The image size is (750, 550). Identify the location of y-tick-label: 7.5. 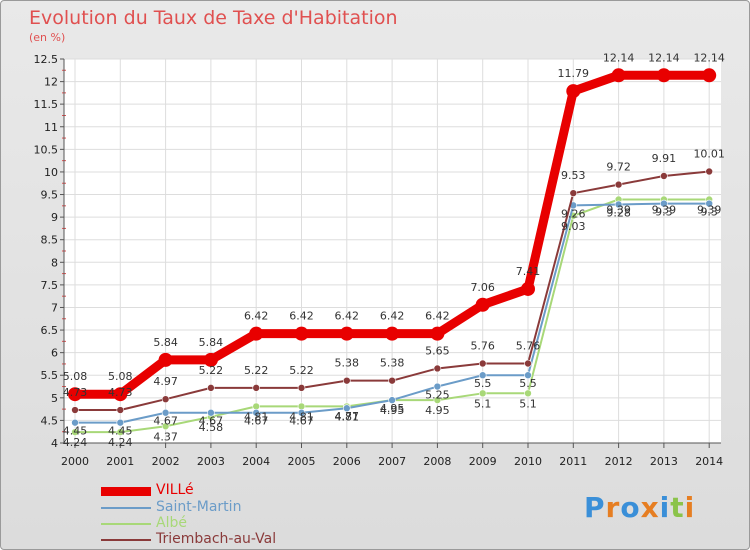
(50, 285).